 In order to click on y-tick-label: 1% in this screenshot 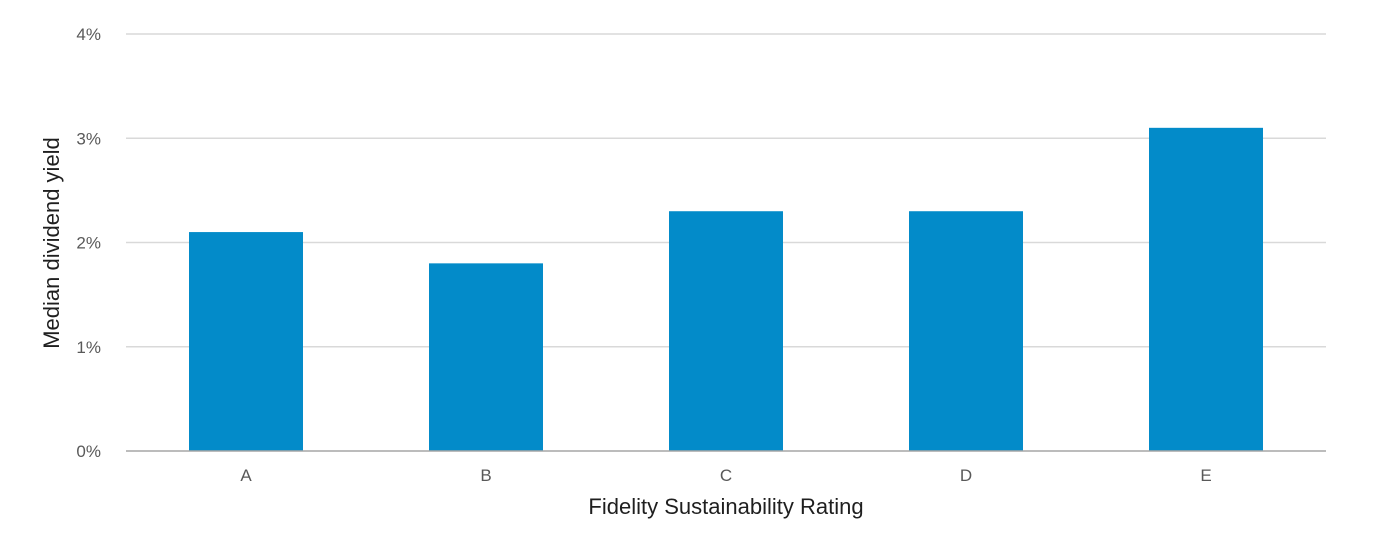, I will do `click(88, 347)`.